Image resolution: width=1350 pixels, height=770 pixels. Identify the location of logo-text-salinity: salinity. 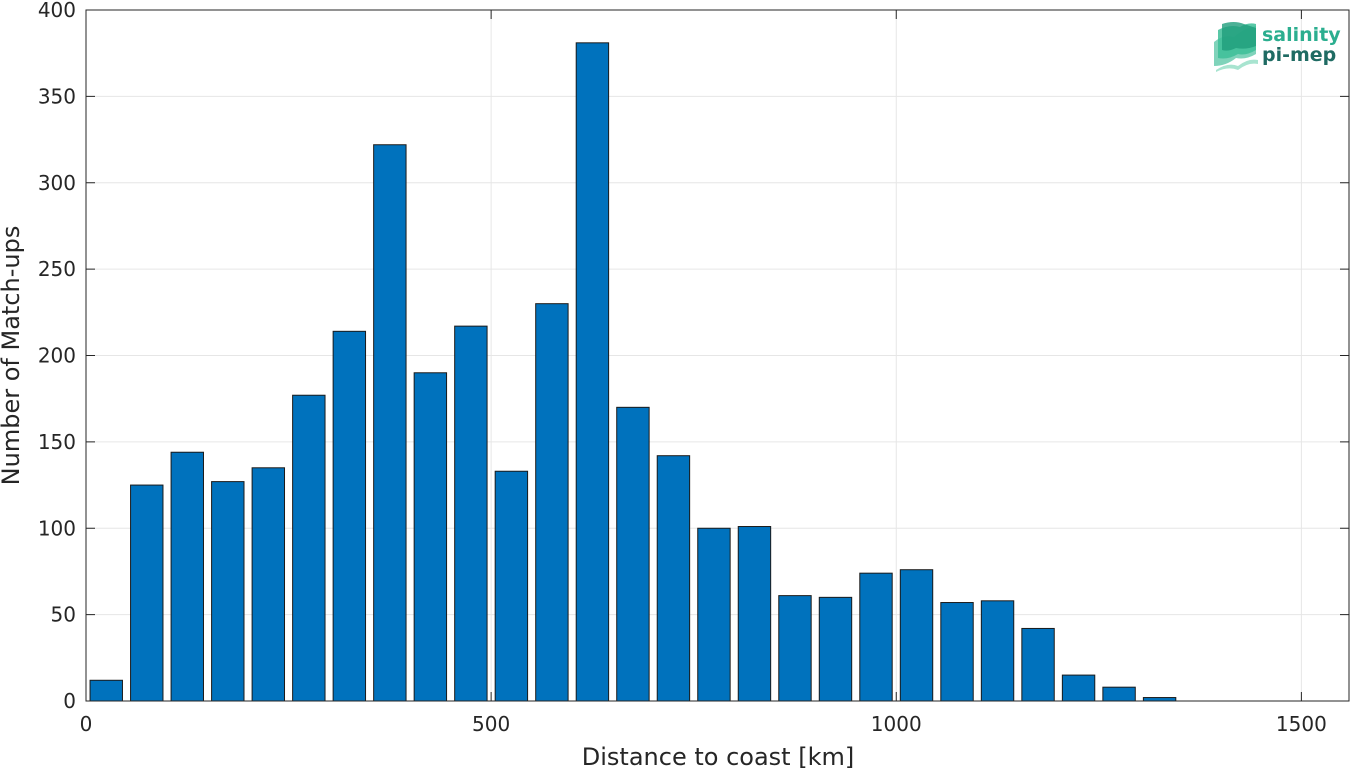
(1301, 35).